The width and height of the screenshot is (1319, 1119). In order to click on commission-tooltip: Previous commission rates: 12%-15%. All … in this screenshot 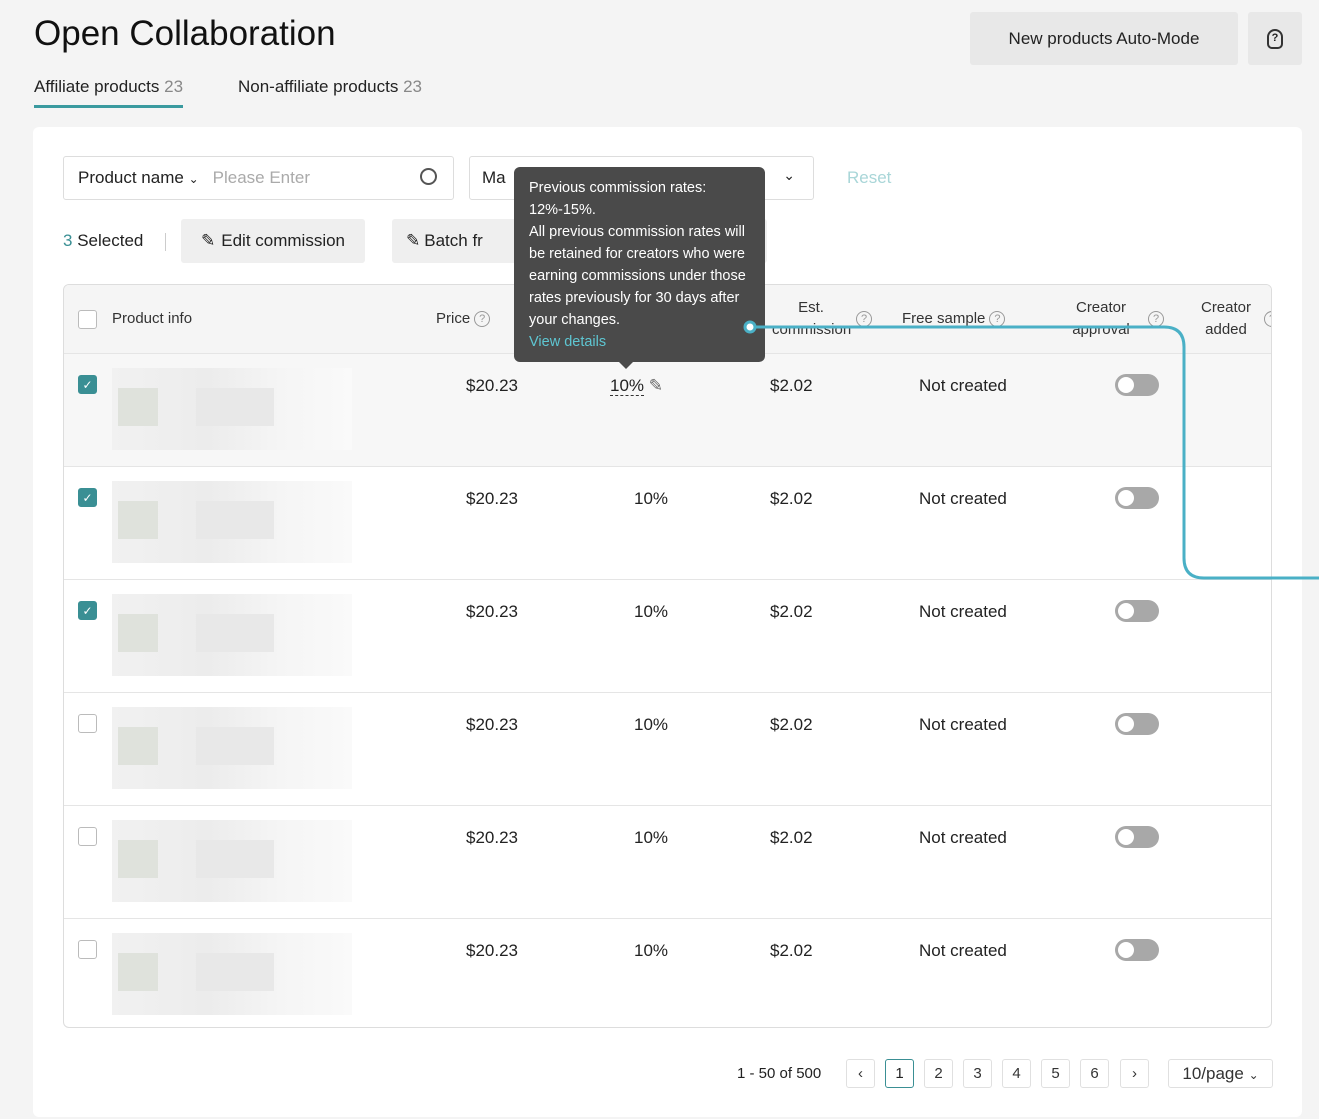, I will do `click(639, 268)`.